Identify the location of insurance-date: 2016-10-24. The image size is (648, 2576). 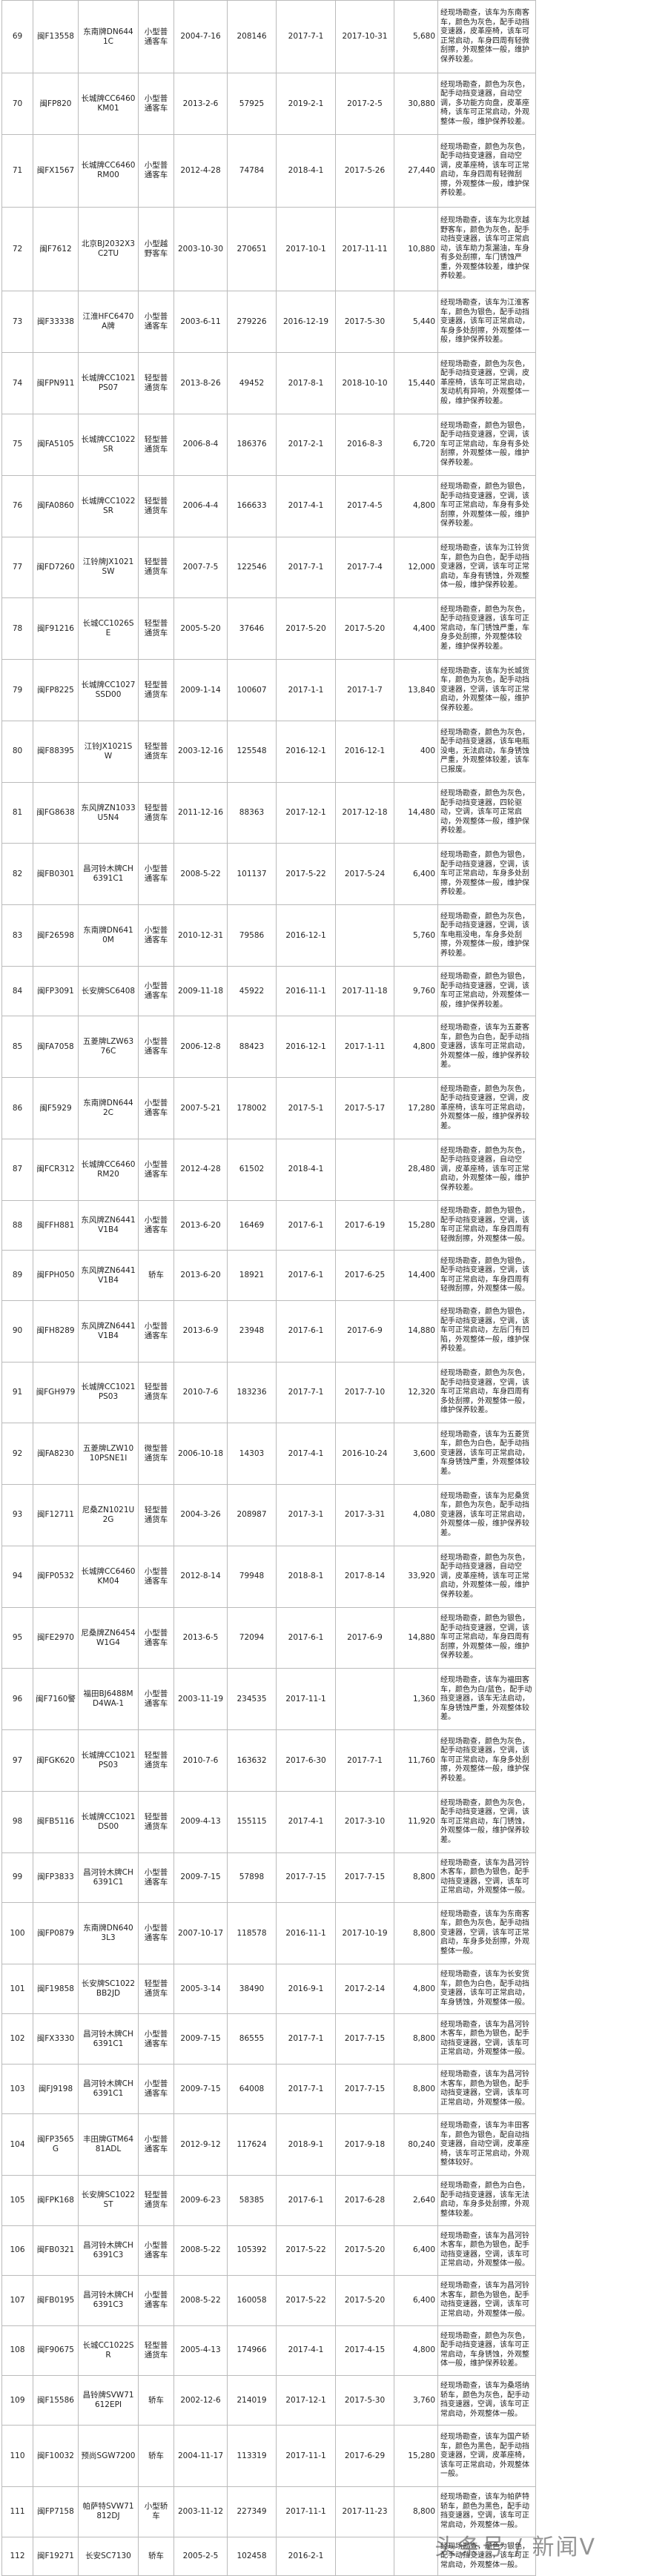
(364, 1454).